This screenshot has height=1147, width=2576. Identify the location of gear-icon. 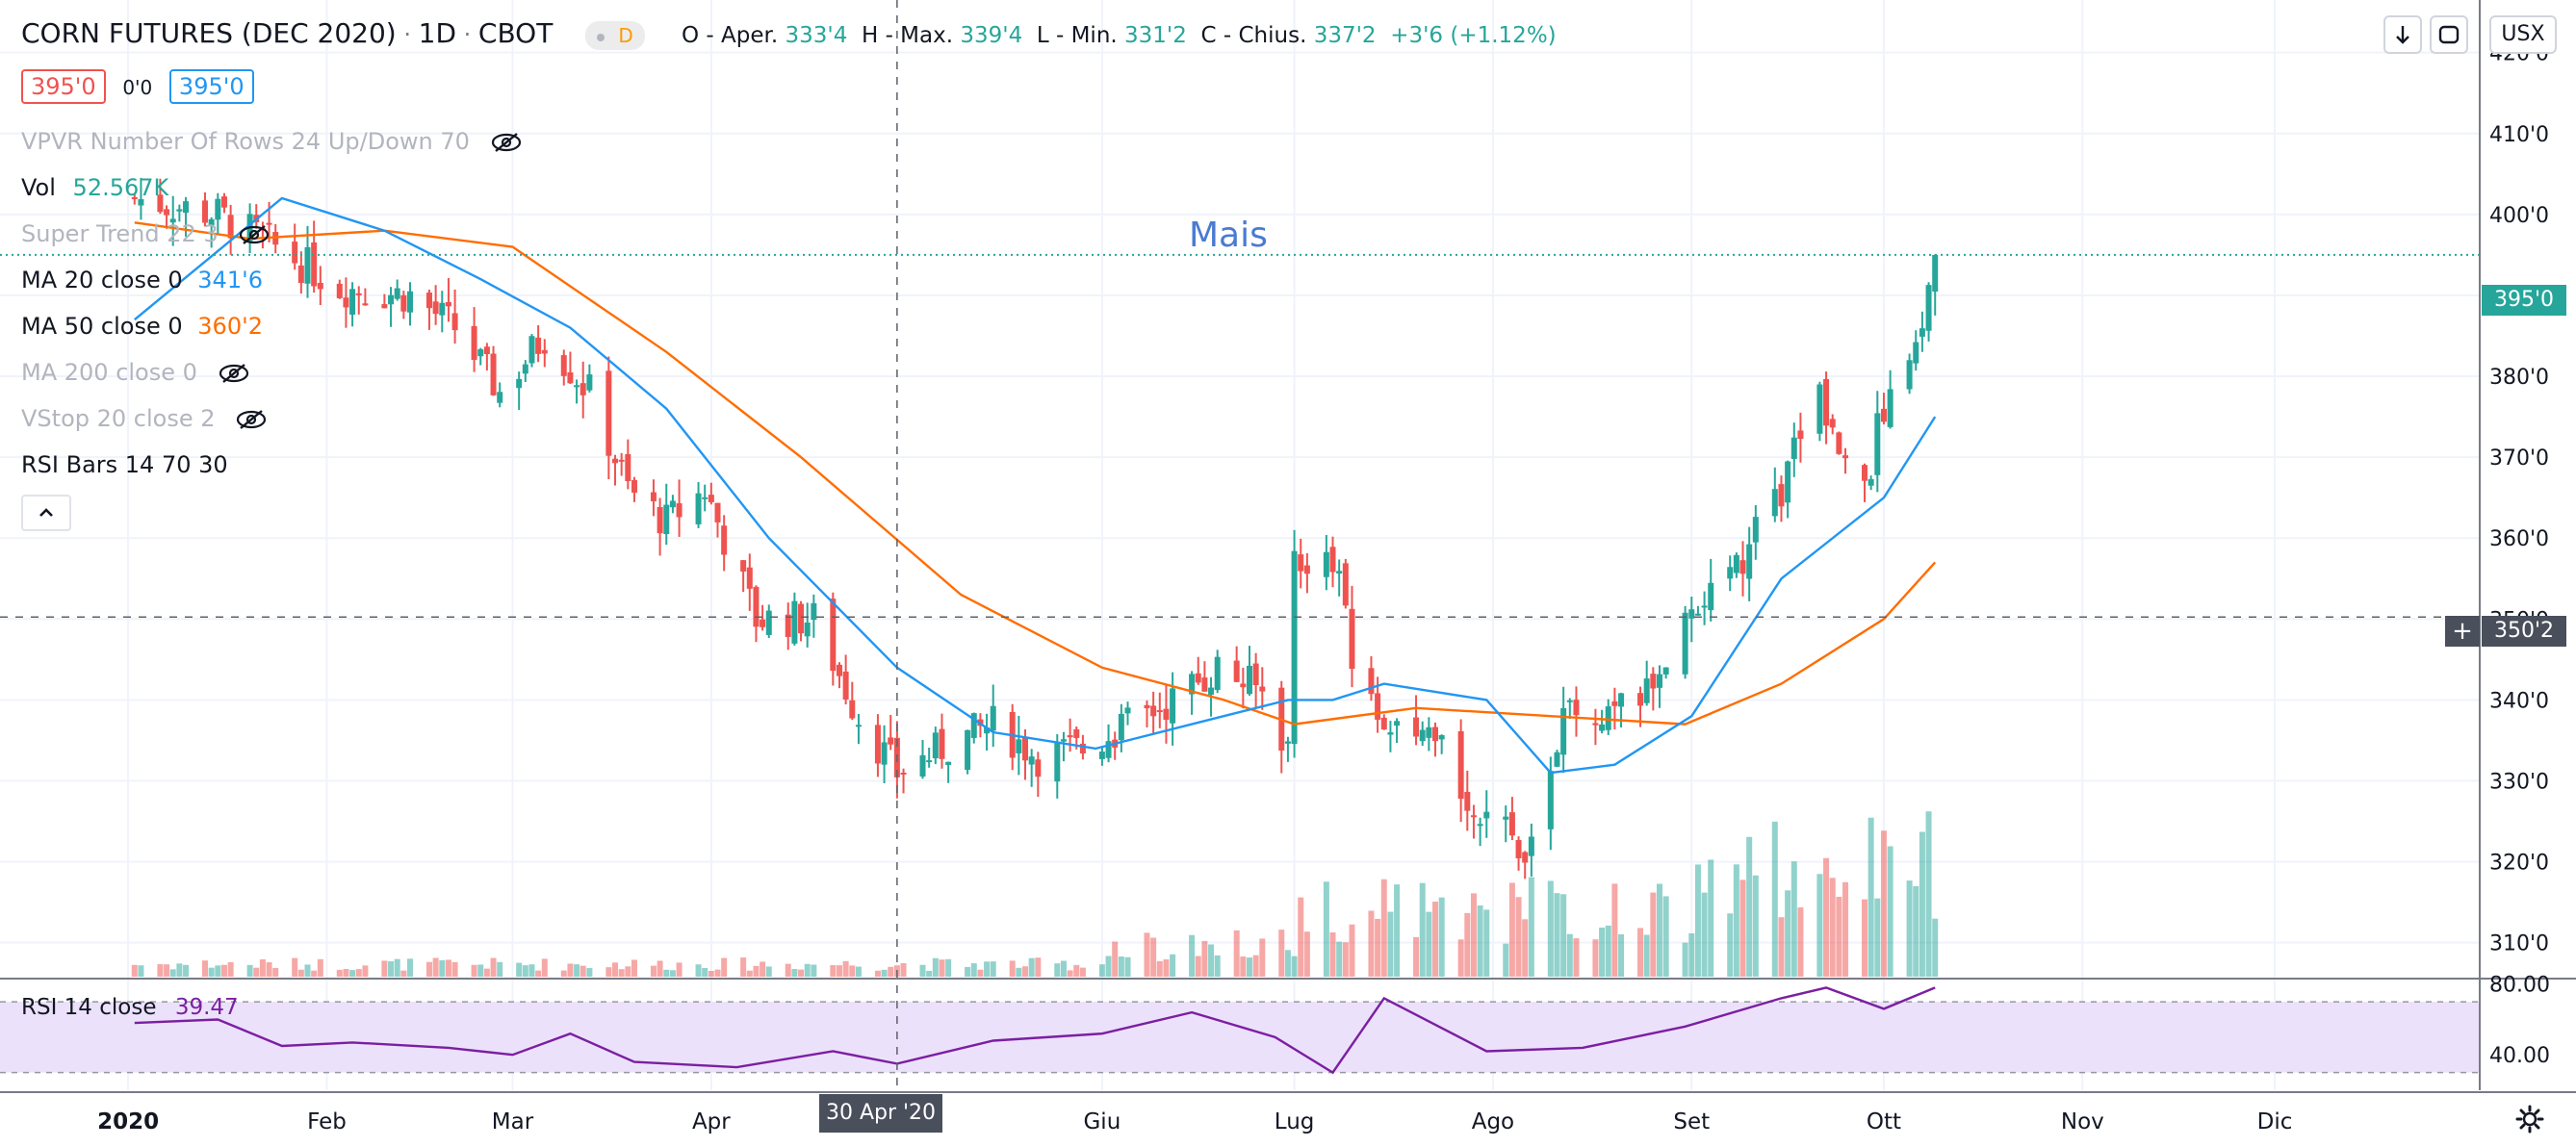
(2529, 1119).